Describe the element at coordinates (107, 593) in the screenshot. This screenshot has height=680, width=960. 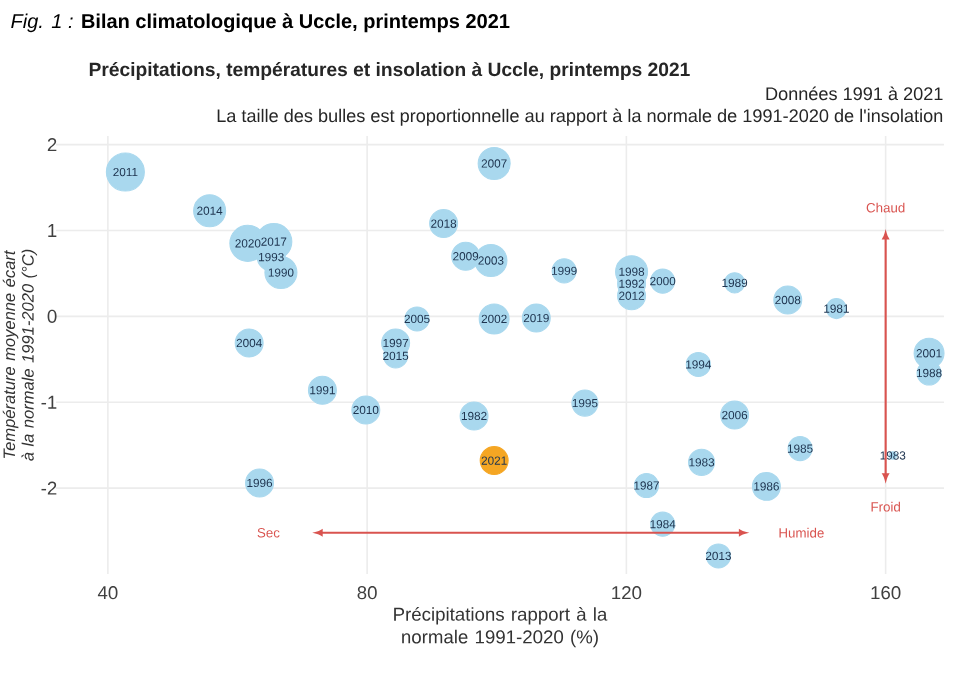
I see `x-tick-label: 40` at that location.